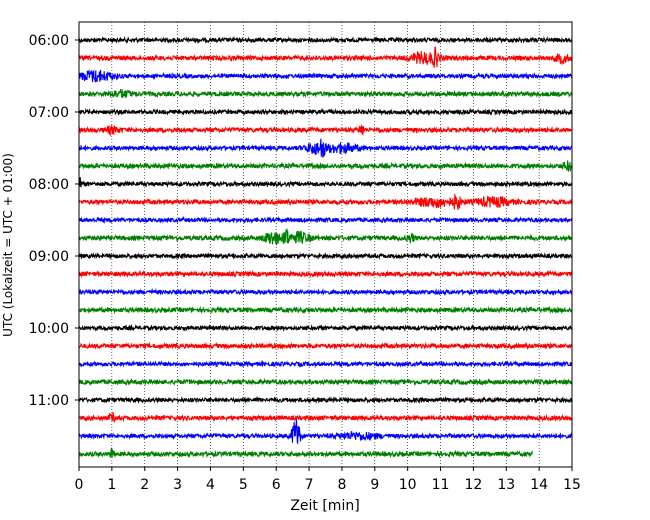  I want to click on x-tick-label: 2, so click(144, 485).